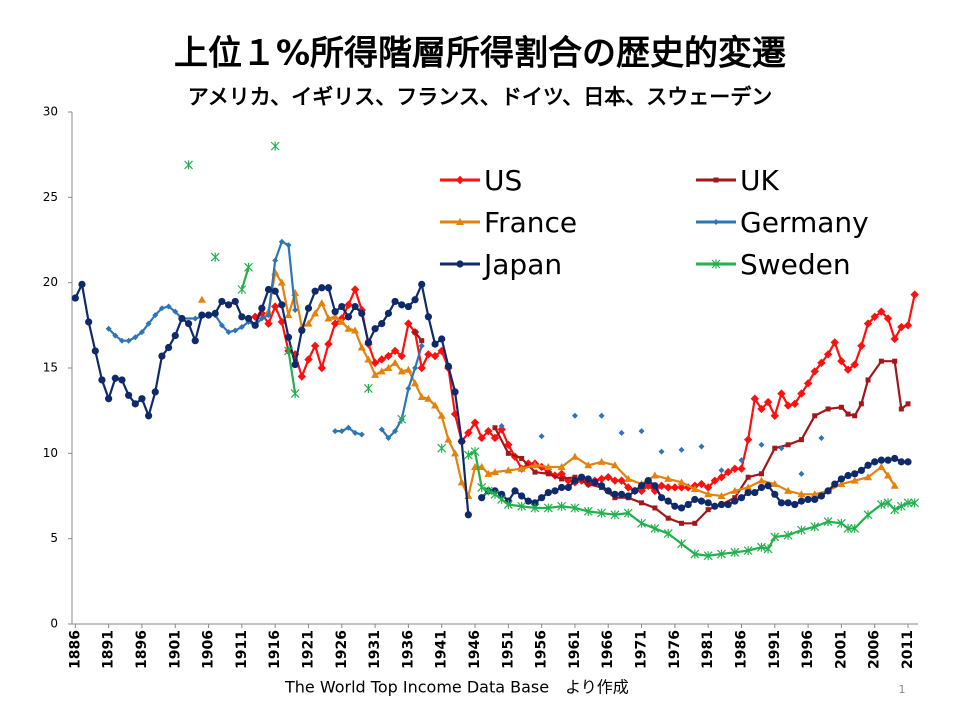  What do you see at coordinates (375, 649) in the screenshot?
I see `x-tick-label: 1931` at bounding box center [375, 649].